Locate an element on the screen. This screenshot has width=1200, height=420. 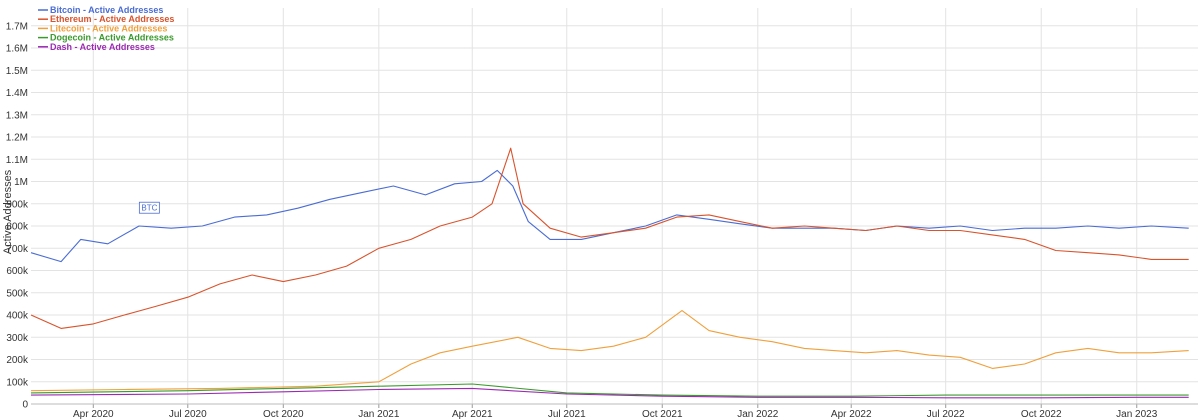
annotations: BTC is located at coordinates (149, 207).